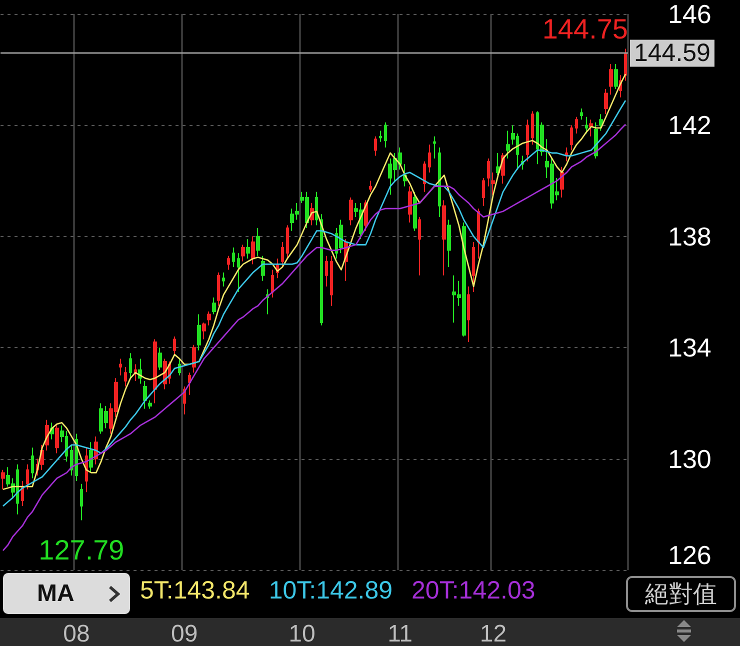 The width and height of the screenshot is (740, 646). I want to click on text: 20T:142.03, so click(474, 590).